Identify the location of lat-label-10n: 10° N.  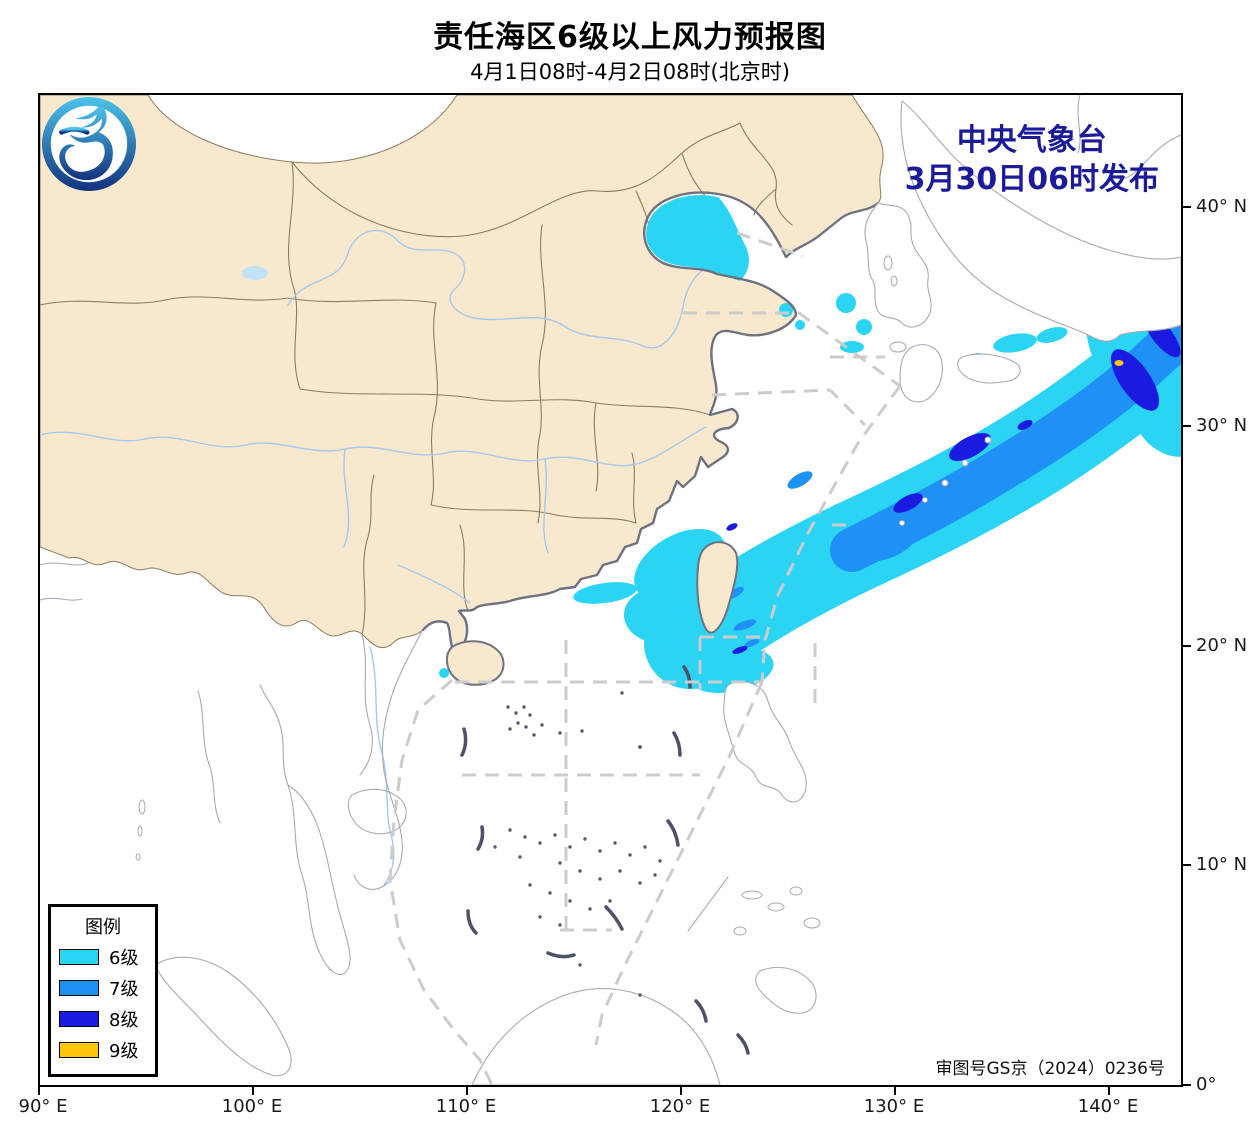
(1222, 864).